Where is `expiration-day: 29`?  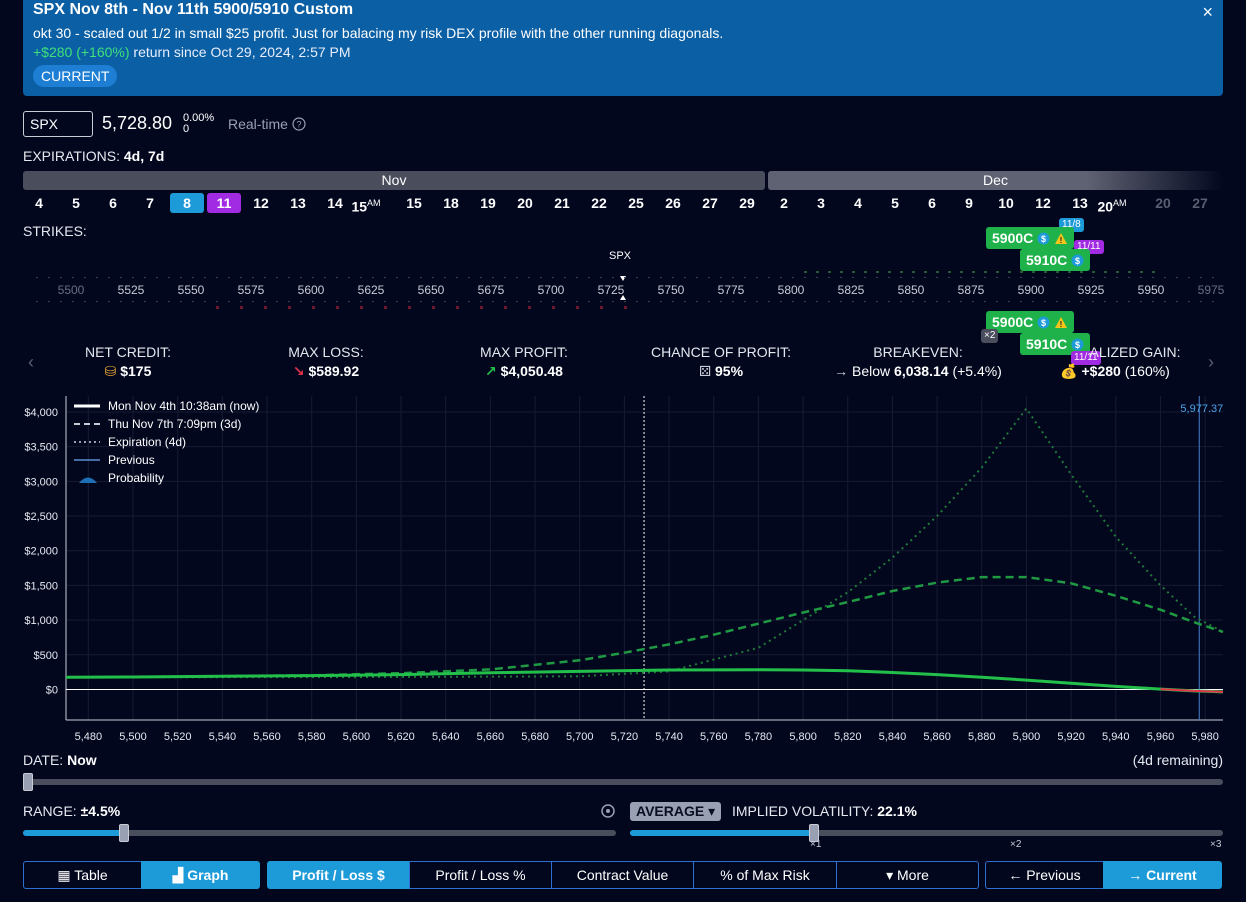 expiration-day: 29 is located at coordinates (747, 203).